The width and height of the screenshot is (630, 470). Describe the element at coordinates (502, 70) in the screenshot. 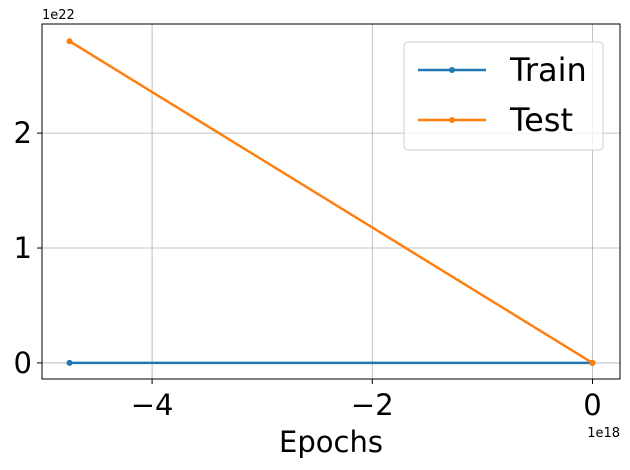

I see `legend-item-train: Train` at that location.